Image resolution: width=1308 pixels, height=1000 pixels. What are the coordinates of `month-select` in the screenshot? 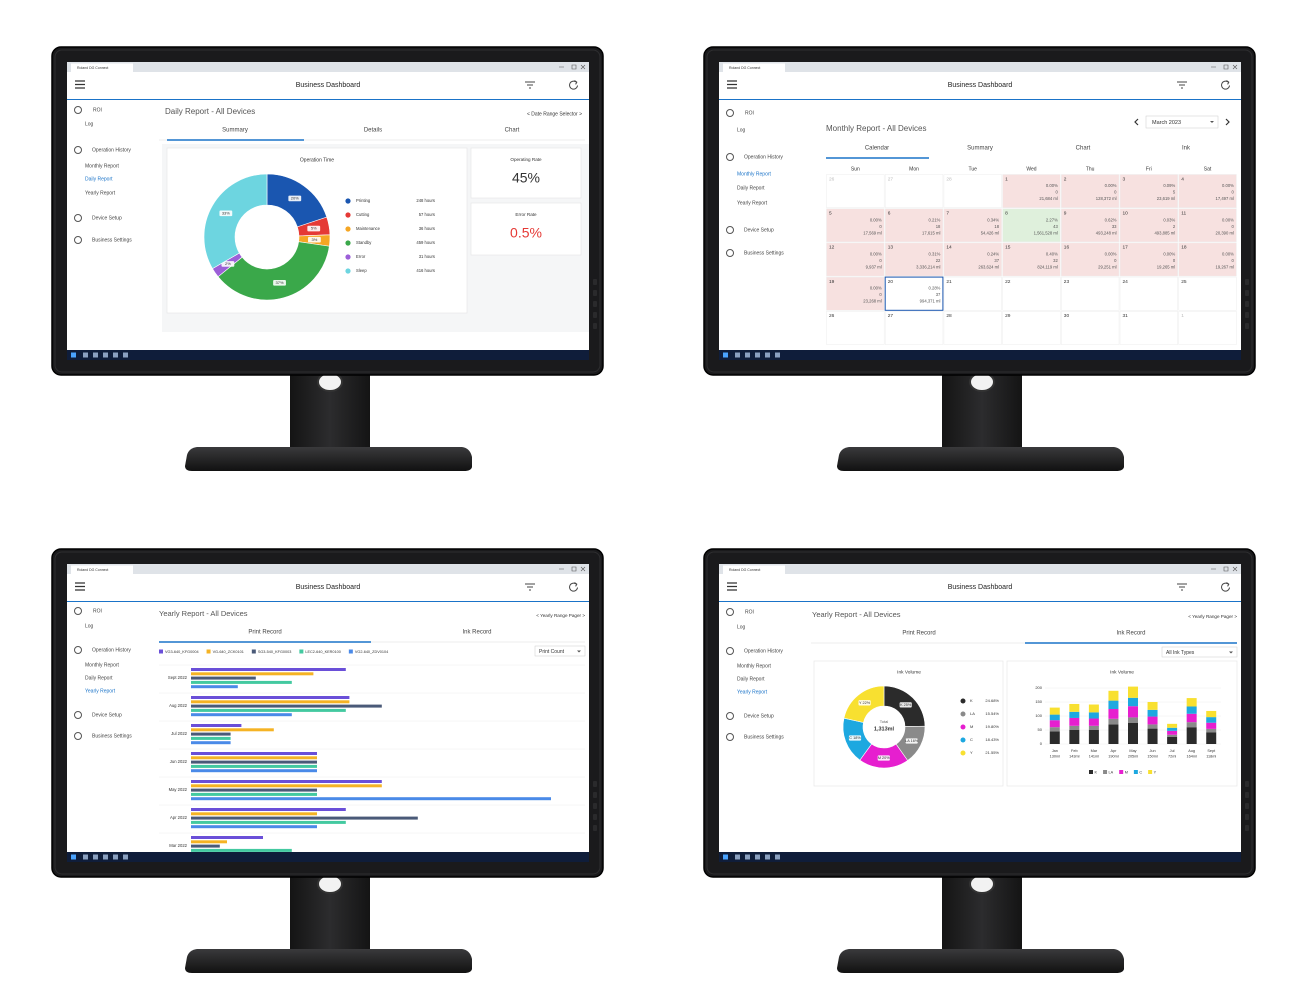 It's located at (1182, 122).